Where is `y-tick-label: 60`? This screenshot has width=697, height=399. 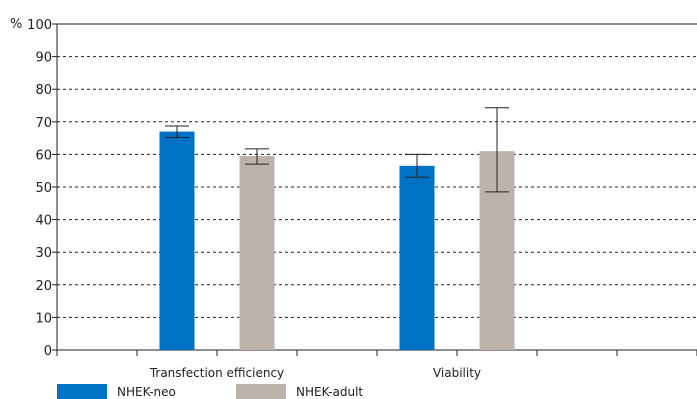 y-tick-label: 60 is located at coordinates (43, 155).